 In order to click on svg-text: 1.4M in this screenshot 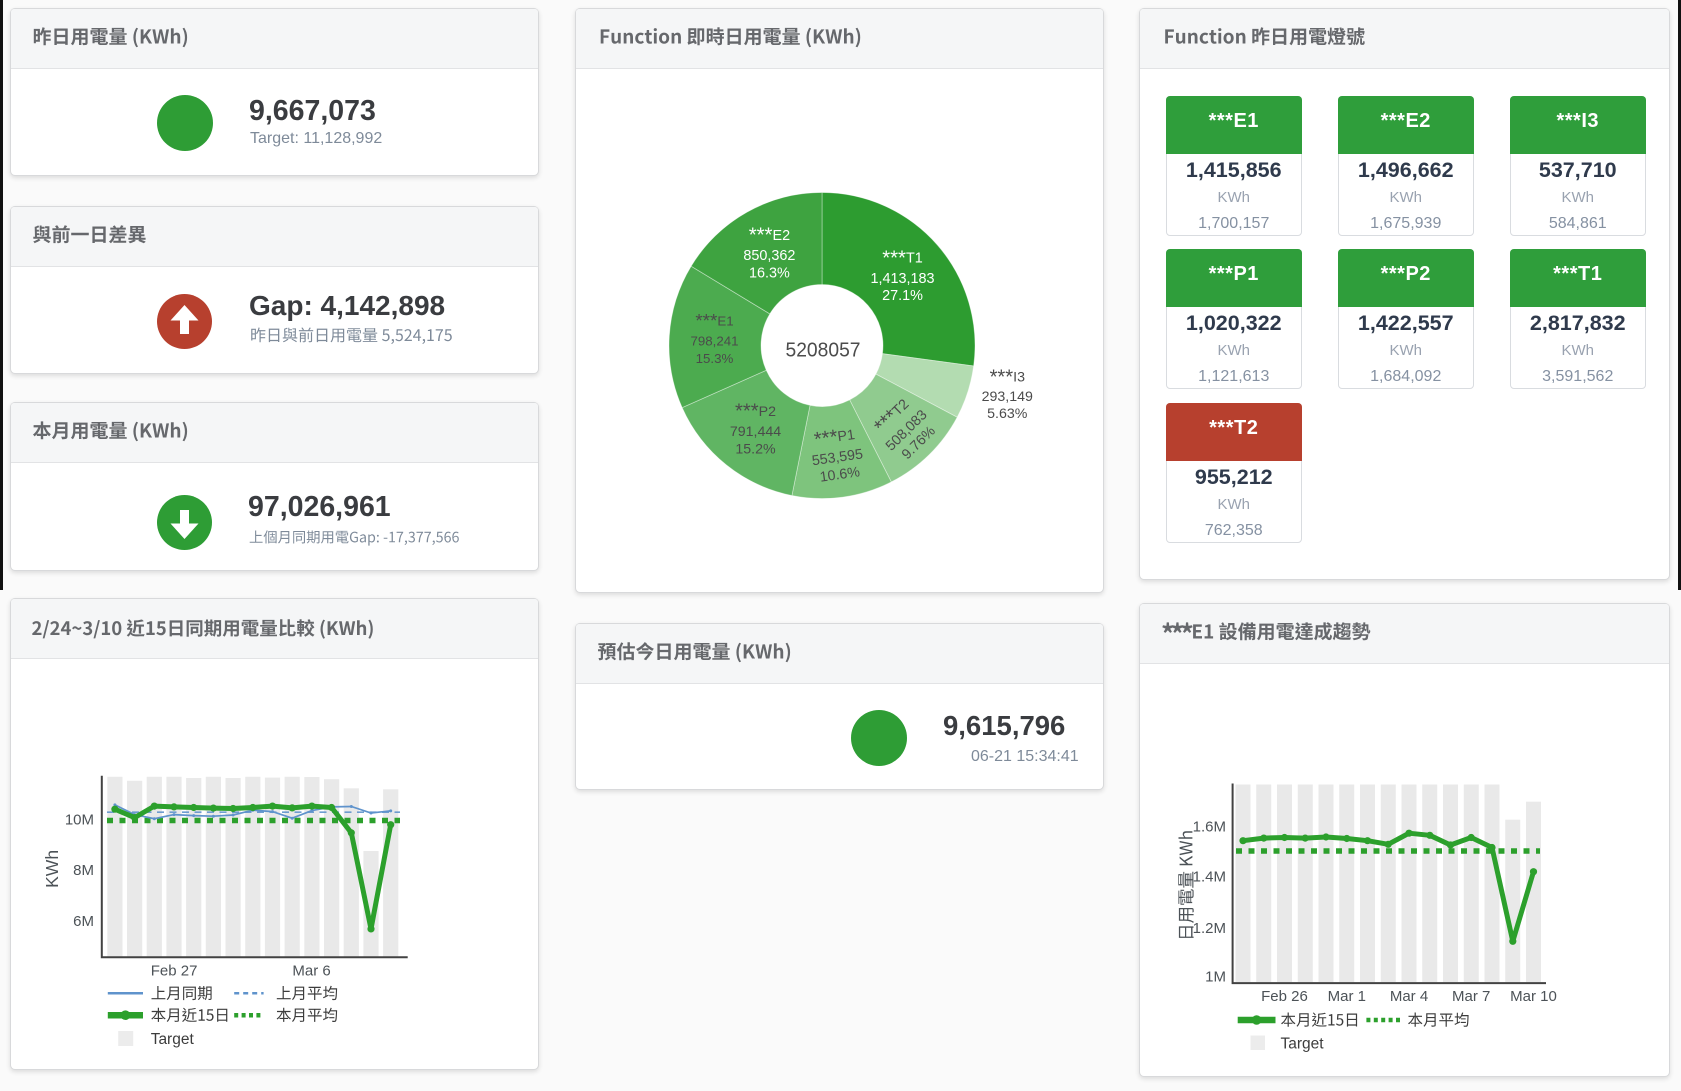, I will do `click(1209, 876)`.